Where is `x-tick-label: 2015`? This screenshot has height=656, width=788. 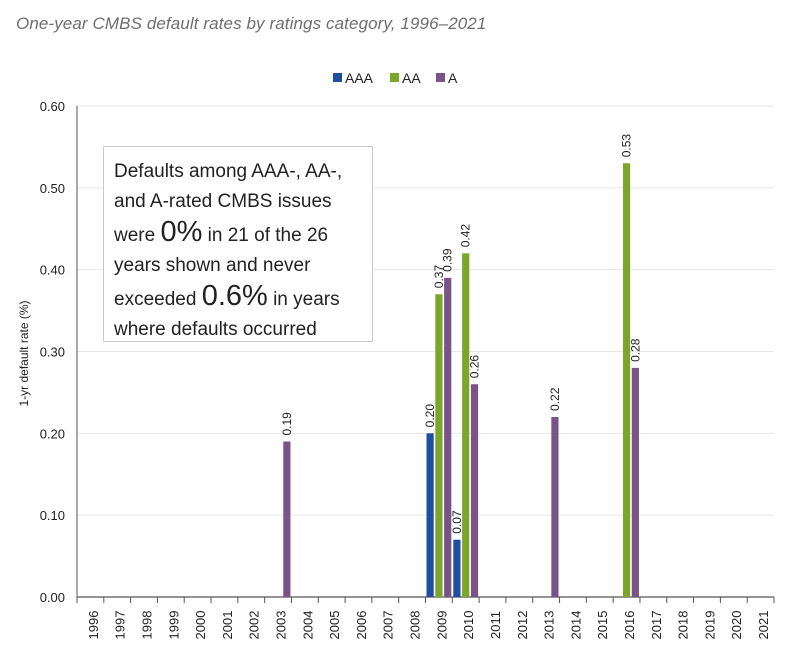 x-tick-label: 2015 is located at coordinates (602, 625).